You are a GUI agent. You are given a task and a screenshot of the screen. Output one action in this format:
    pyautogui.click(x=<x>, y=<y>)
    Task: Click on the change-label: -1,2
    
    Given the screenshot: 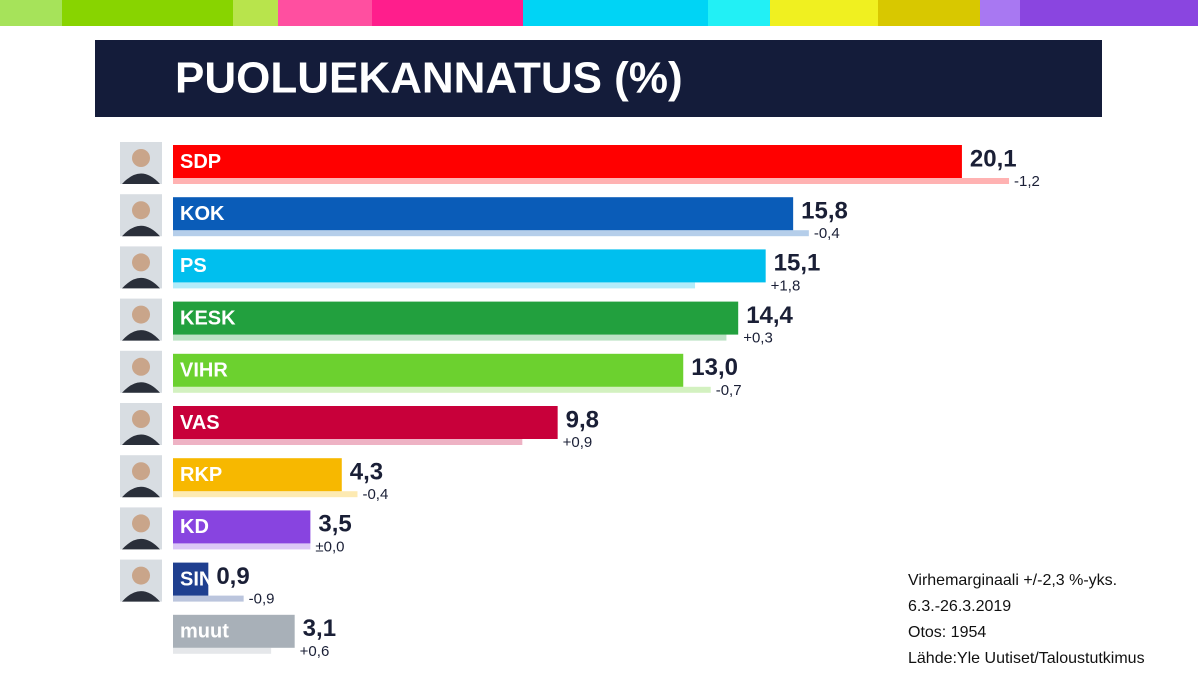 What is the action you would take?
    pyautogui.click(x=1027, y=181)
    